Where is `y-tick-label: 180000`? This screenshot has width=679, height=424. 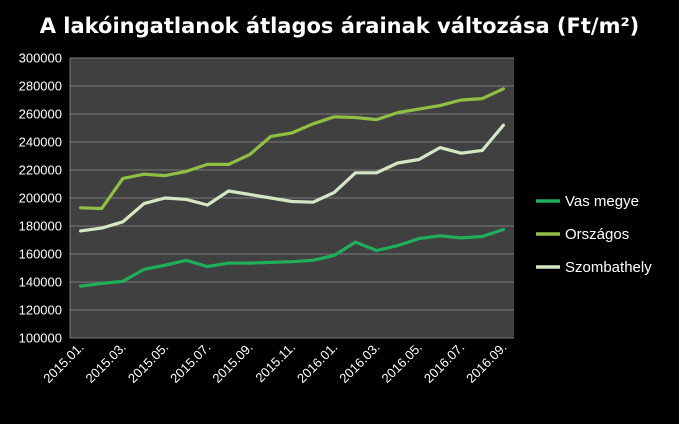 y-tick-label: 180000 is located at coordinates (40, 226).